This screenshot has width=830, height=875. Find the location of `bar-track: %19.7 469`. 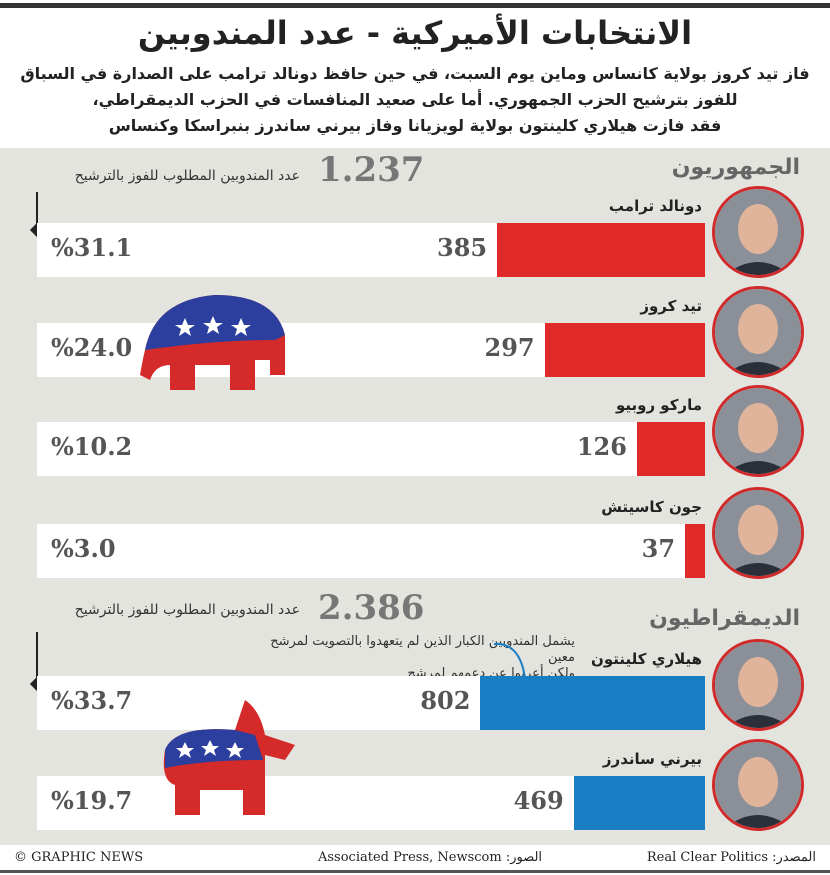

bar-track: %19.7 469 is located at coordinates (371, 803).